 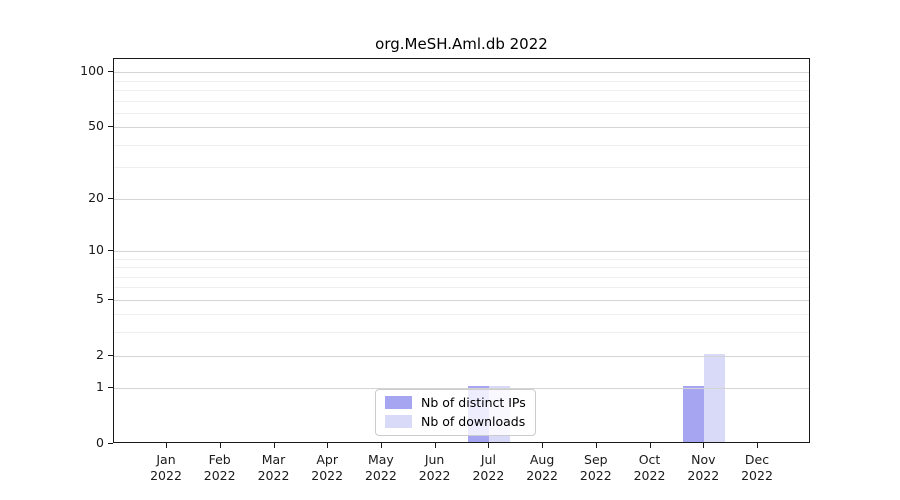 I want to click on x-tick-label: Mar 2022, so click(x=273, y=467).